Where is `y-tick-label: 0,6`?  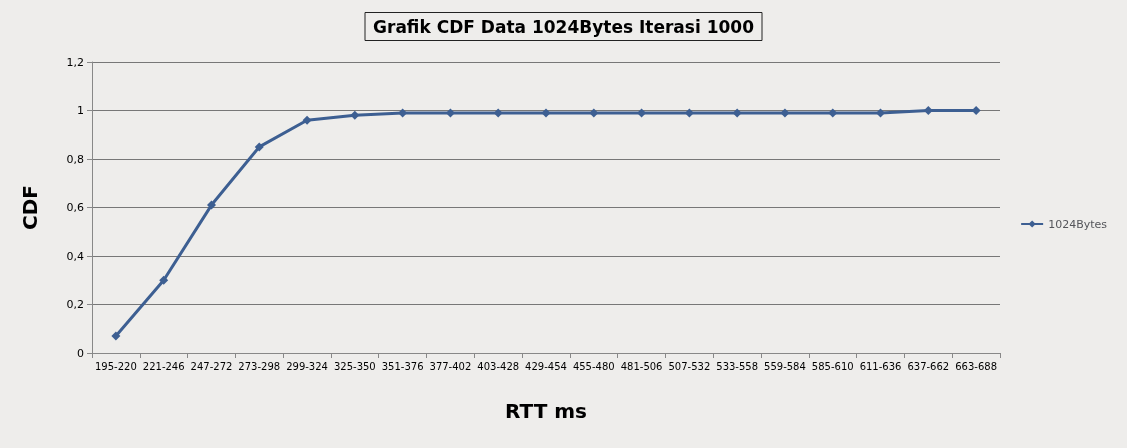 y-tick-label: 0,6 is located at coordinates (75, 207).